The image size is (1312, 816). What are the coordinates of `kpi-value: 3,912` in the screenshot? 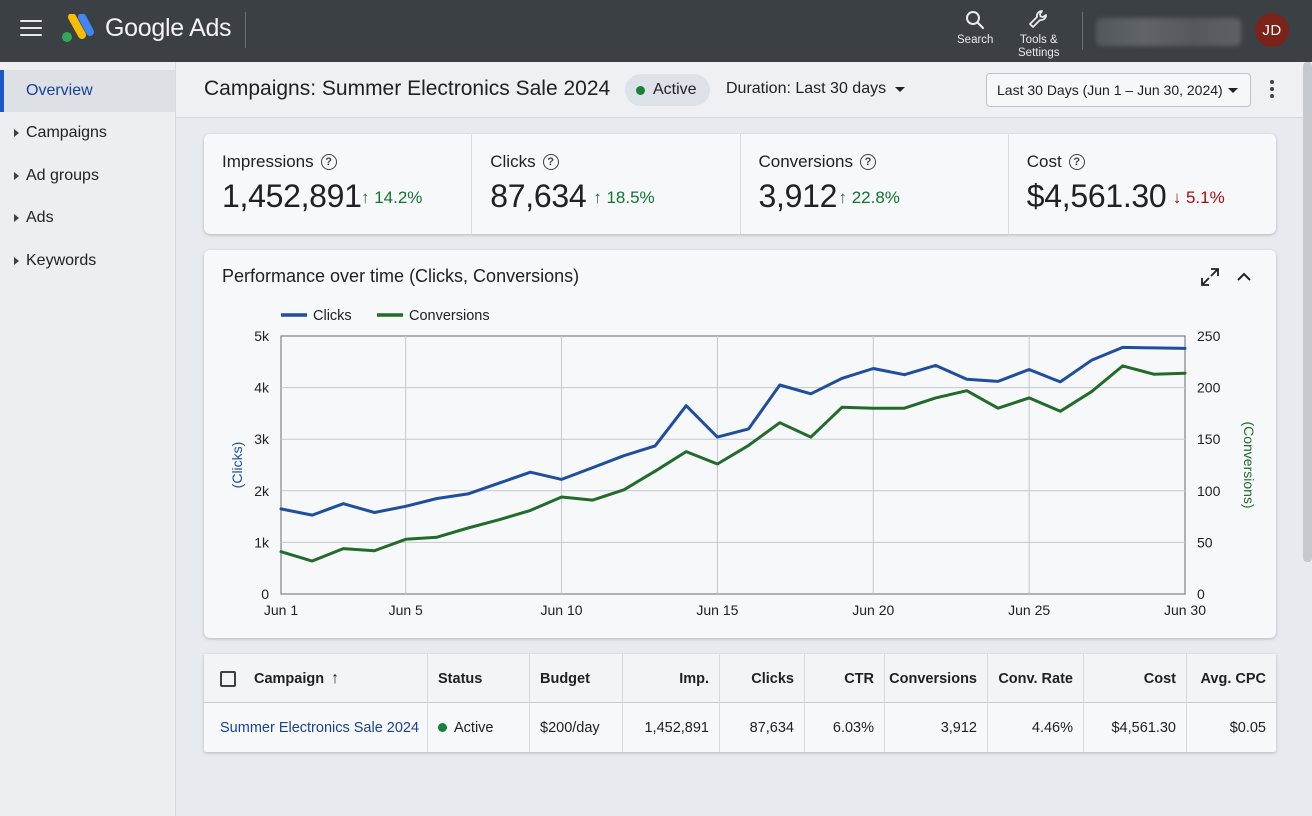 It's located at (798, 196).